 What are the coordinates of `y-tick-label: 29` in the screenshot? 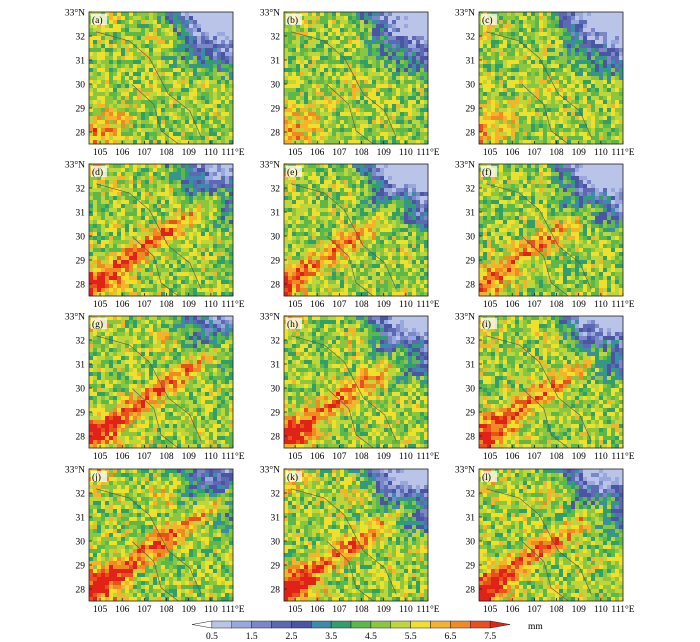 It's located at (81, 110).